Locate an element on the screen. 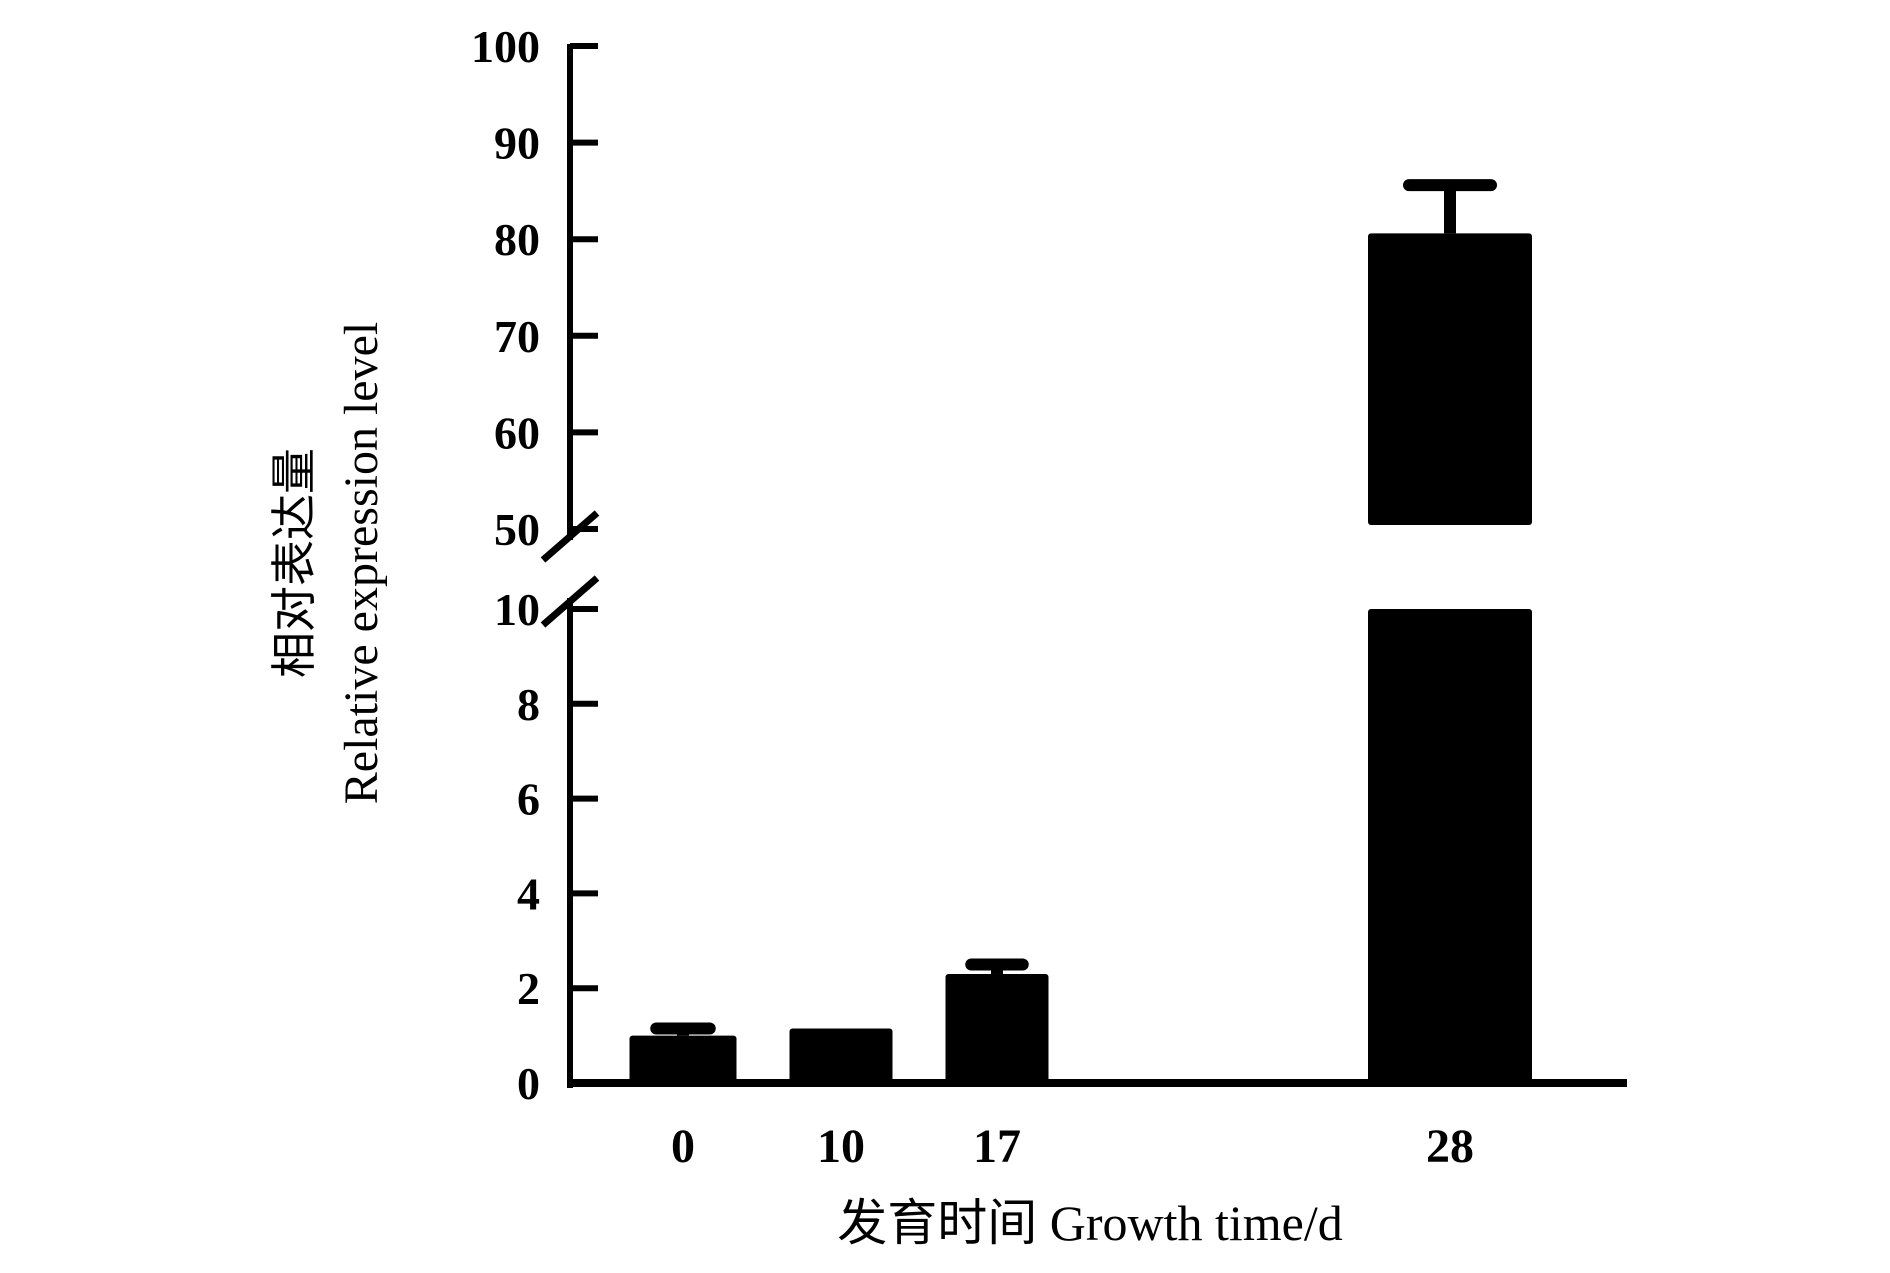 Image resolution: width=1890 pixels, height=1273 pixels. y-axis-label-en: Relative expression level is located at coordinates (361, 563).